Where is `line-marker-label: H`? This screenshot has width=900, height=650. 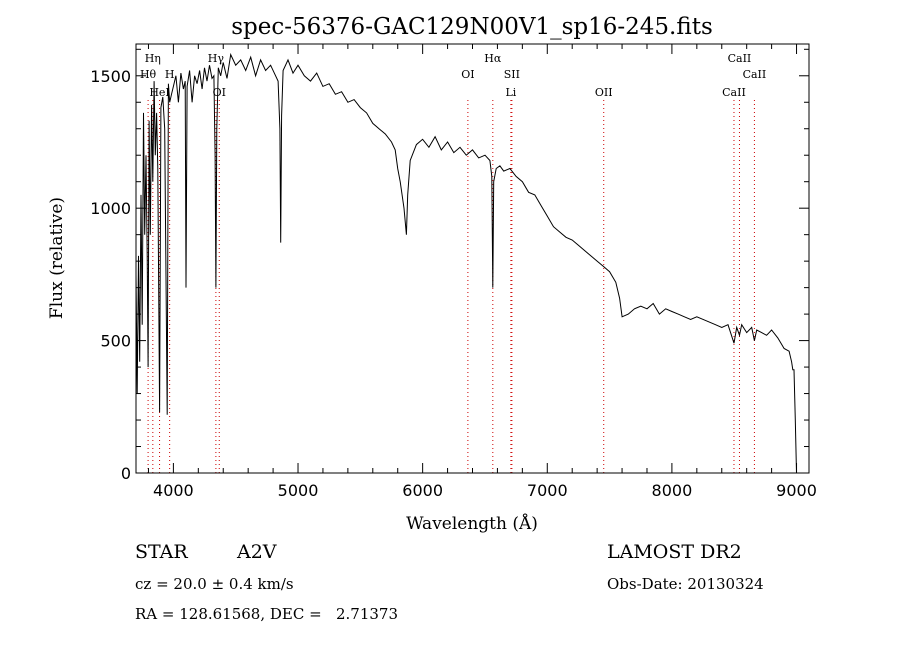
line-marker-label: H is located at coordinates (170, 74).